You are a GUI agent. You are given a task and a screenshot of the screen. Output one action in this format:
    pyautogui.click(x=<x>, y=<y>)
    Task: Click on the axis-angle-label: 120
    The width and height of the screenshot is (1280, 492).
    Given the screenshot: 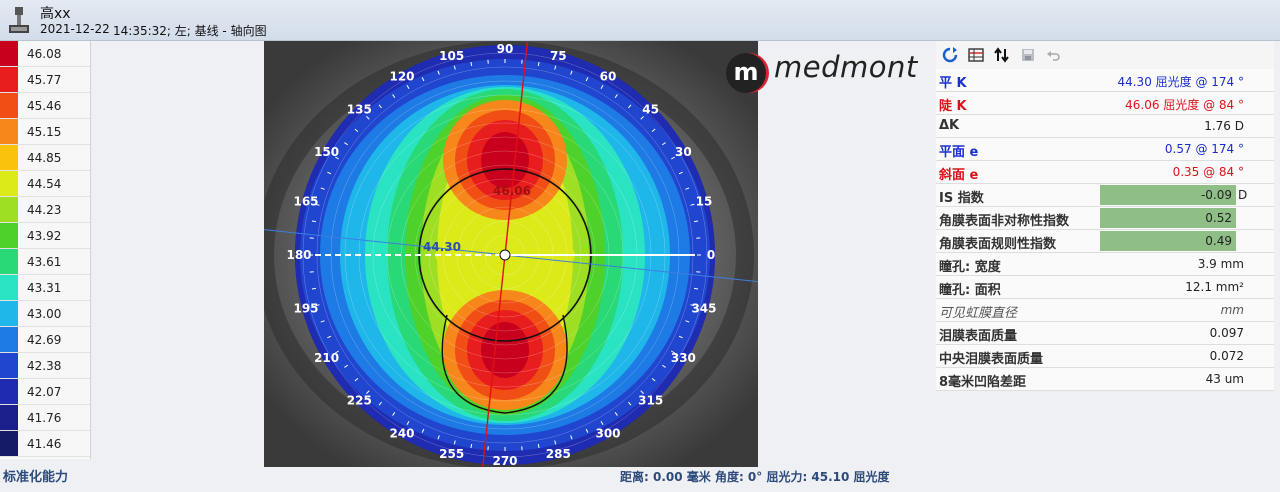 What is the action you would take?
    pyautogui.click(x=401, y=77)
    